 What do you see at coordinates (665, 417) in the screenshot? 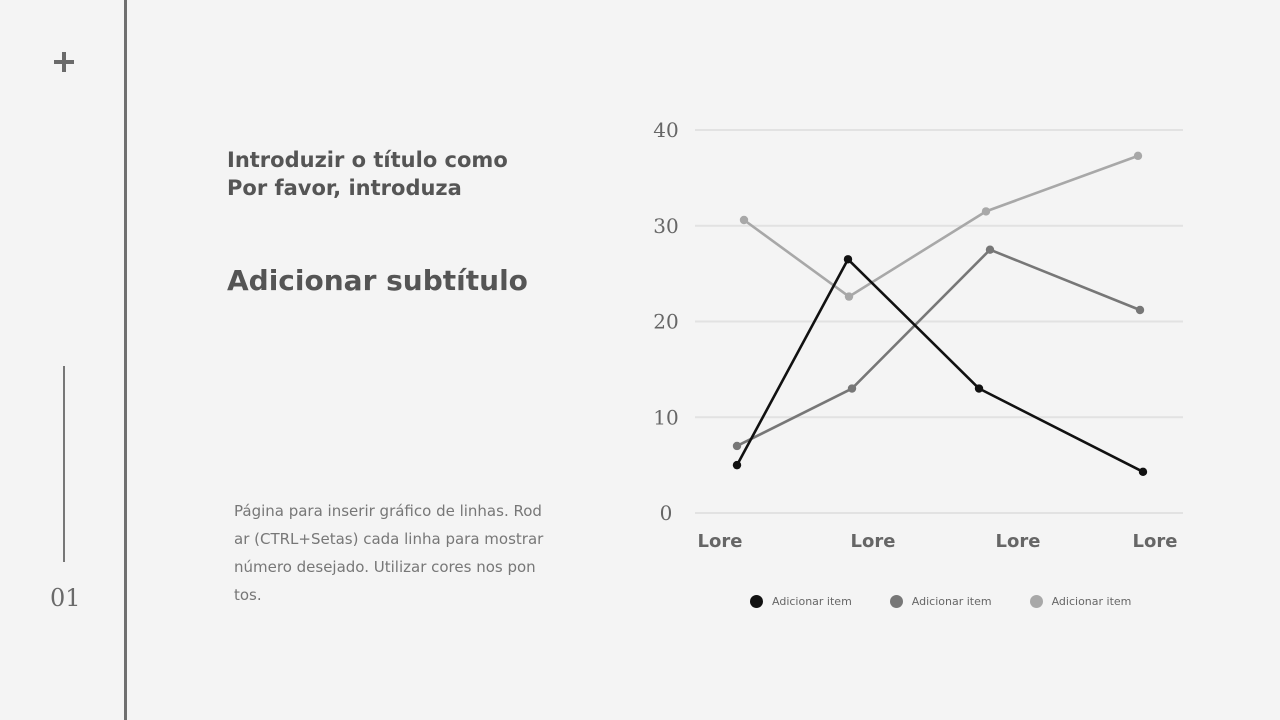
I see `y-tick-label: 10` at bounding box center [665, 417].